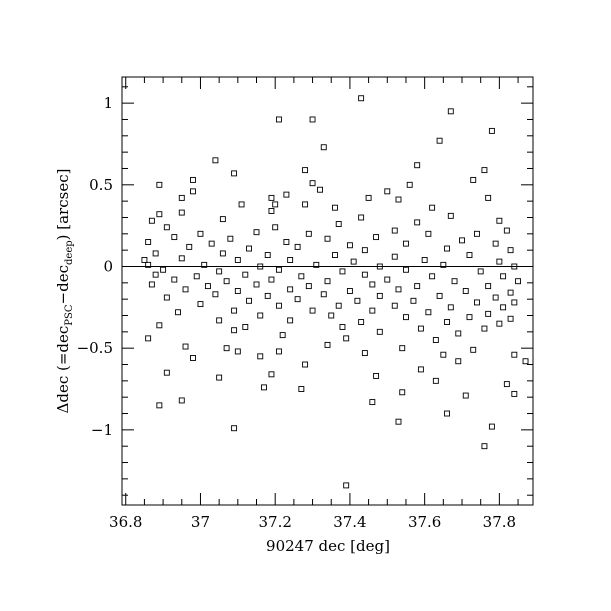 The height and width of the screenshot is (611, 611). I want to click on x-axis-label: 90247 dec [deg], so click(328, 546).